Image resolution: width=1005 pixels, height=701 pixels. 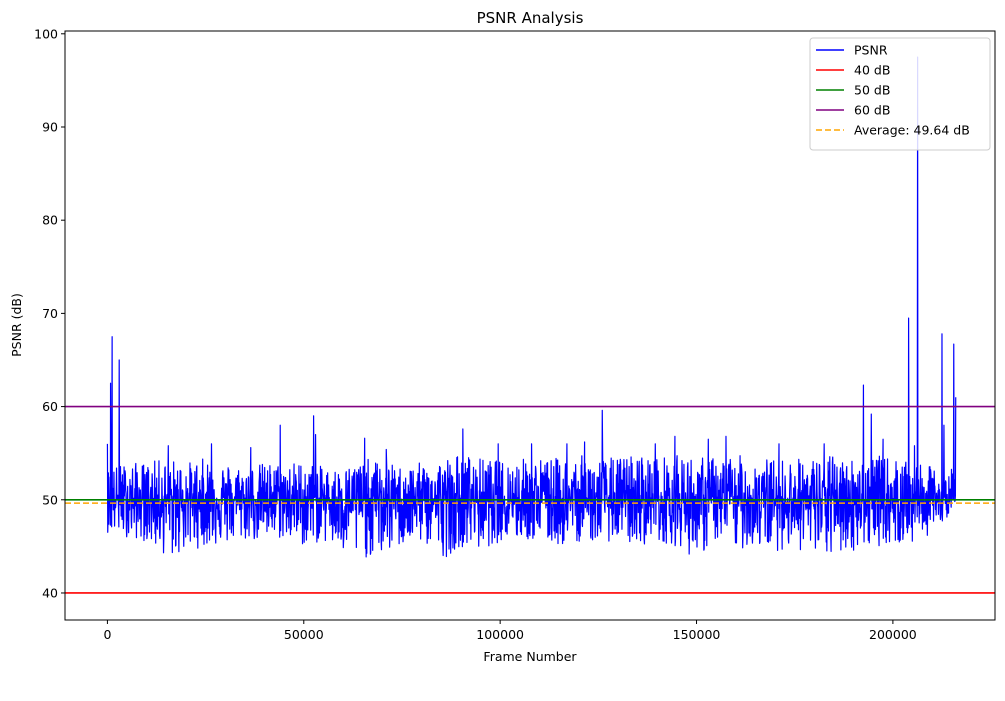 What do you see at coordinates (912, 130) in the screenshot?
I see `legend-label: Average: 49.64 dB` at bounding box center [912, 130].